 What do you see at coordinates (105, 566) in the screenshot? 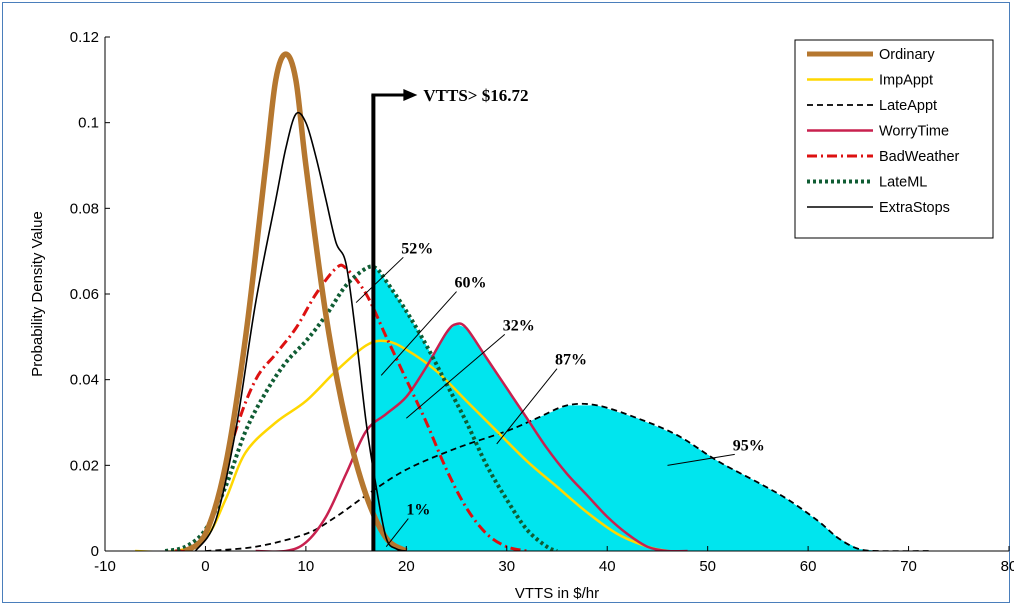
I see `x-tick-label: -10` at bounding box center [105, 566].